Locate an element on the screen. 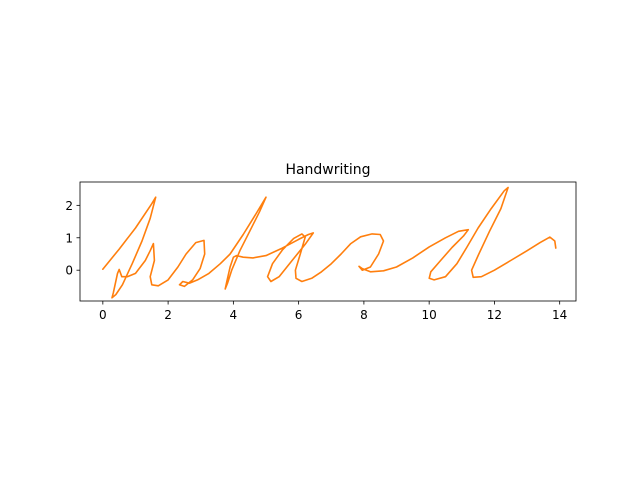  x-tick-label: 0 is located at coordinates (103, 315).